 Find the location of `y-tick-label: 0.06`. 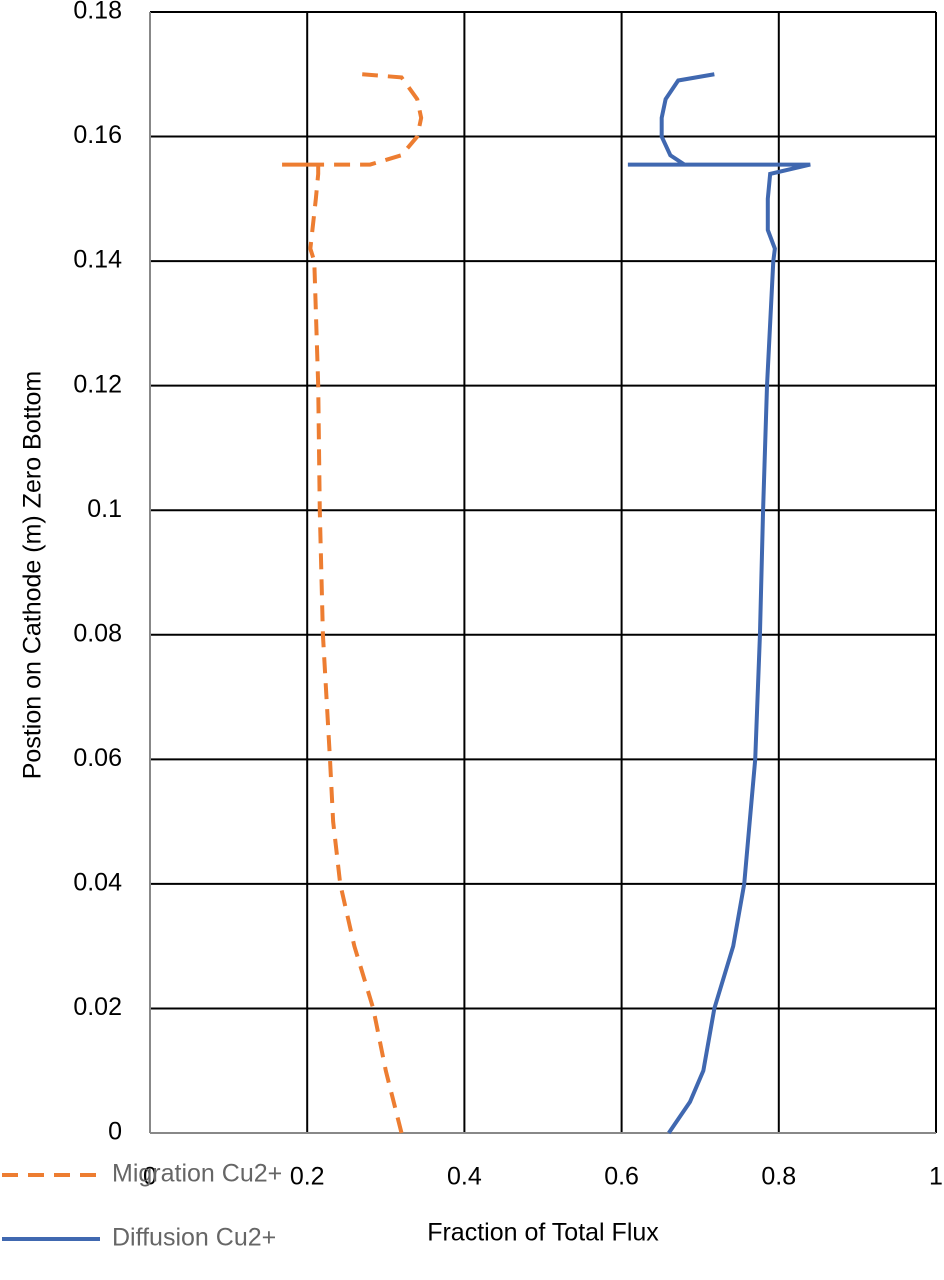

y-tick-label: 0.06 is located at coordinates (97, 758).